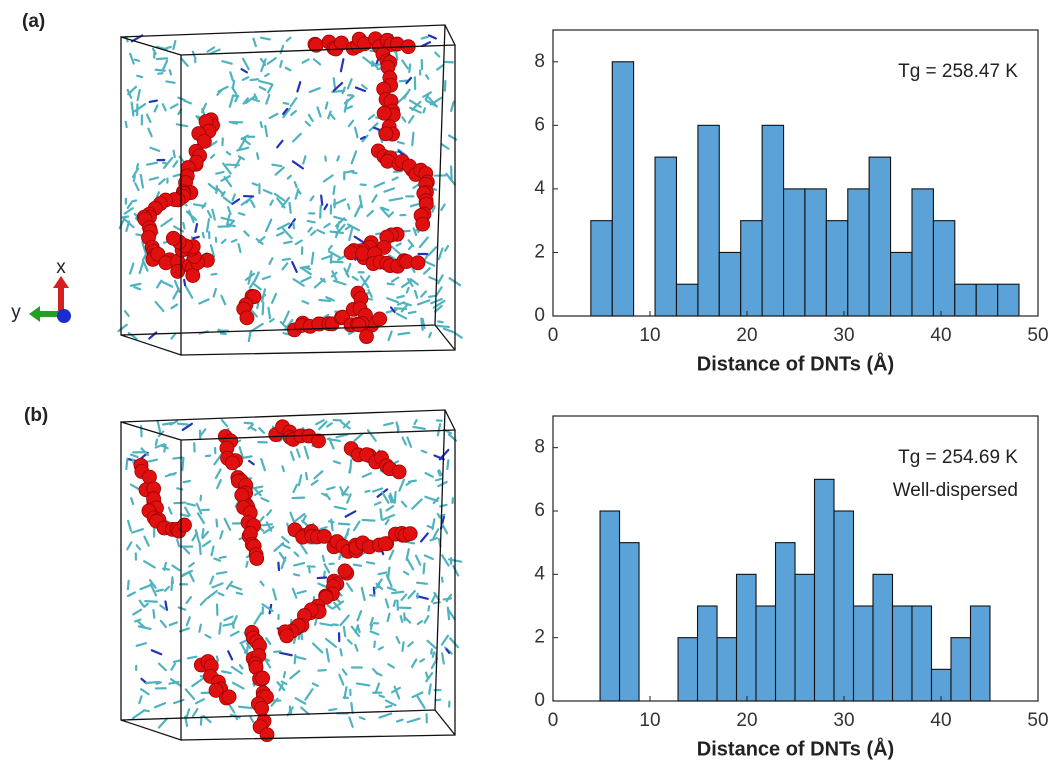 This screenshot has width=1054, height=763. What do you see at coordinates (41, 290) in the screenshot?
I see `axis-triad: x y` at bounding box center [41, 290].